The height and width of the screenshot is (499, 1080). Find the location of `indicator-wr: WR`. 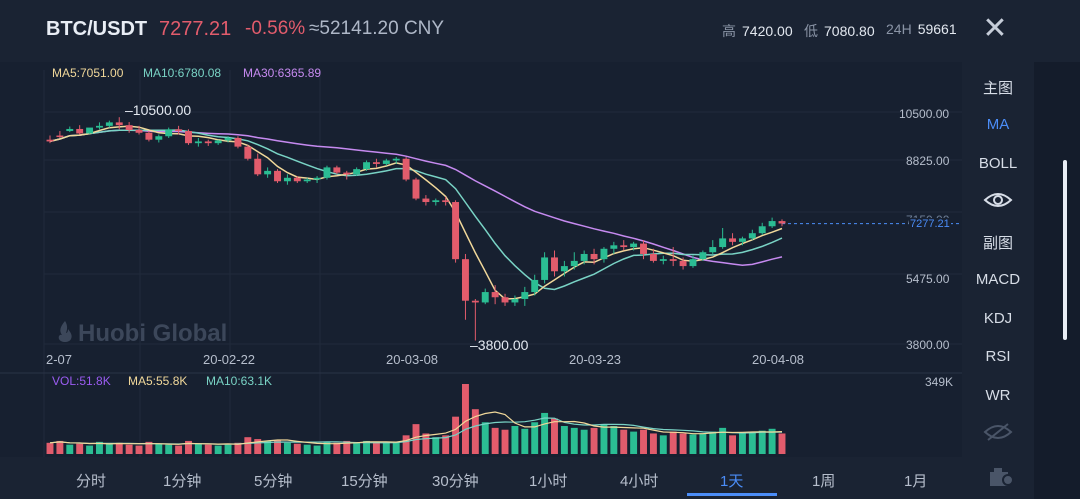

indicator-wr: WR is located at coordinates (998, 395).